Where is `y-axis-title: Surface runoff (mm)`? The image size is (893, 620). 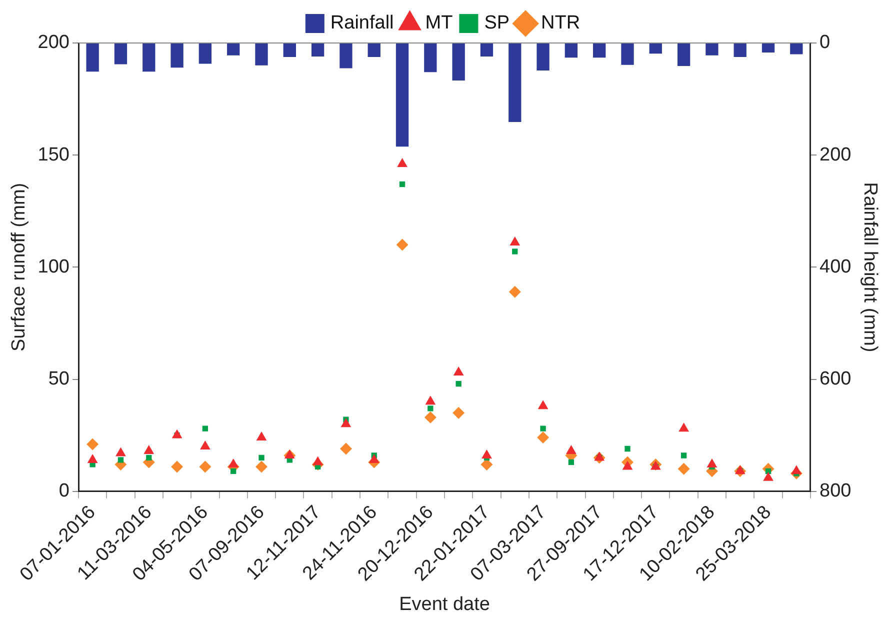
y-axis-title: Surface runoff (mm) is located at coordinates (19, 267).